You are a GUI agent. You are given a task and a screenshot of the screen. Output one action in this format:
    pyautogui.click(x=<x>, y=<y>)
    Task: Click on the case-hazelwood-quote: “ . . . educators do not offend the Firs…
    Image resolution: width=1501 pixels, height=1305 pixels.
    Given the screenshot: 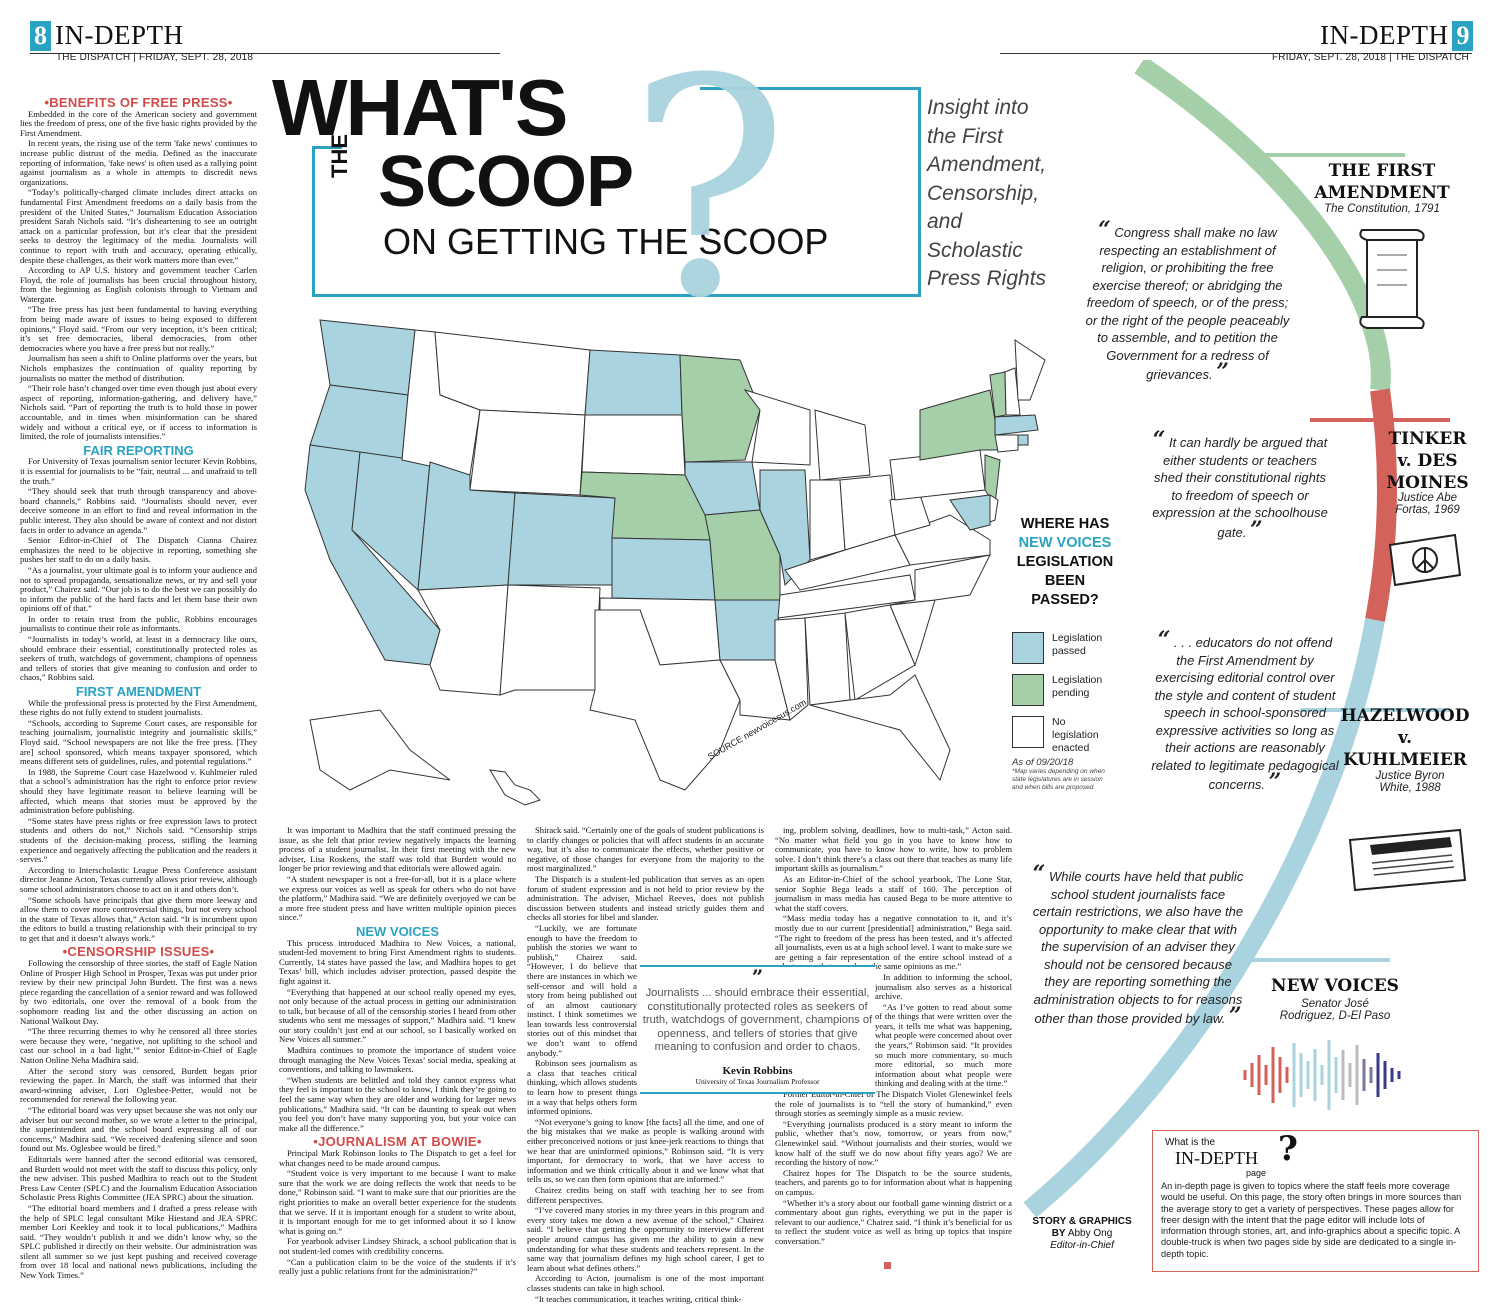 What is the action you would take?
    pyautogui.click(x=1245, y=711)
    